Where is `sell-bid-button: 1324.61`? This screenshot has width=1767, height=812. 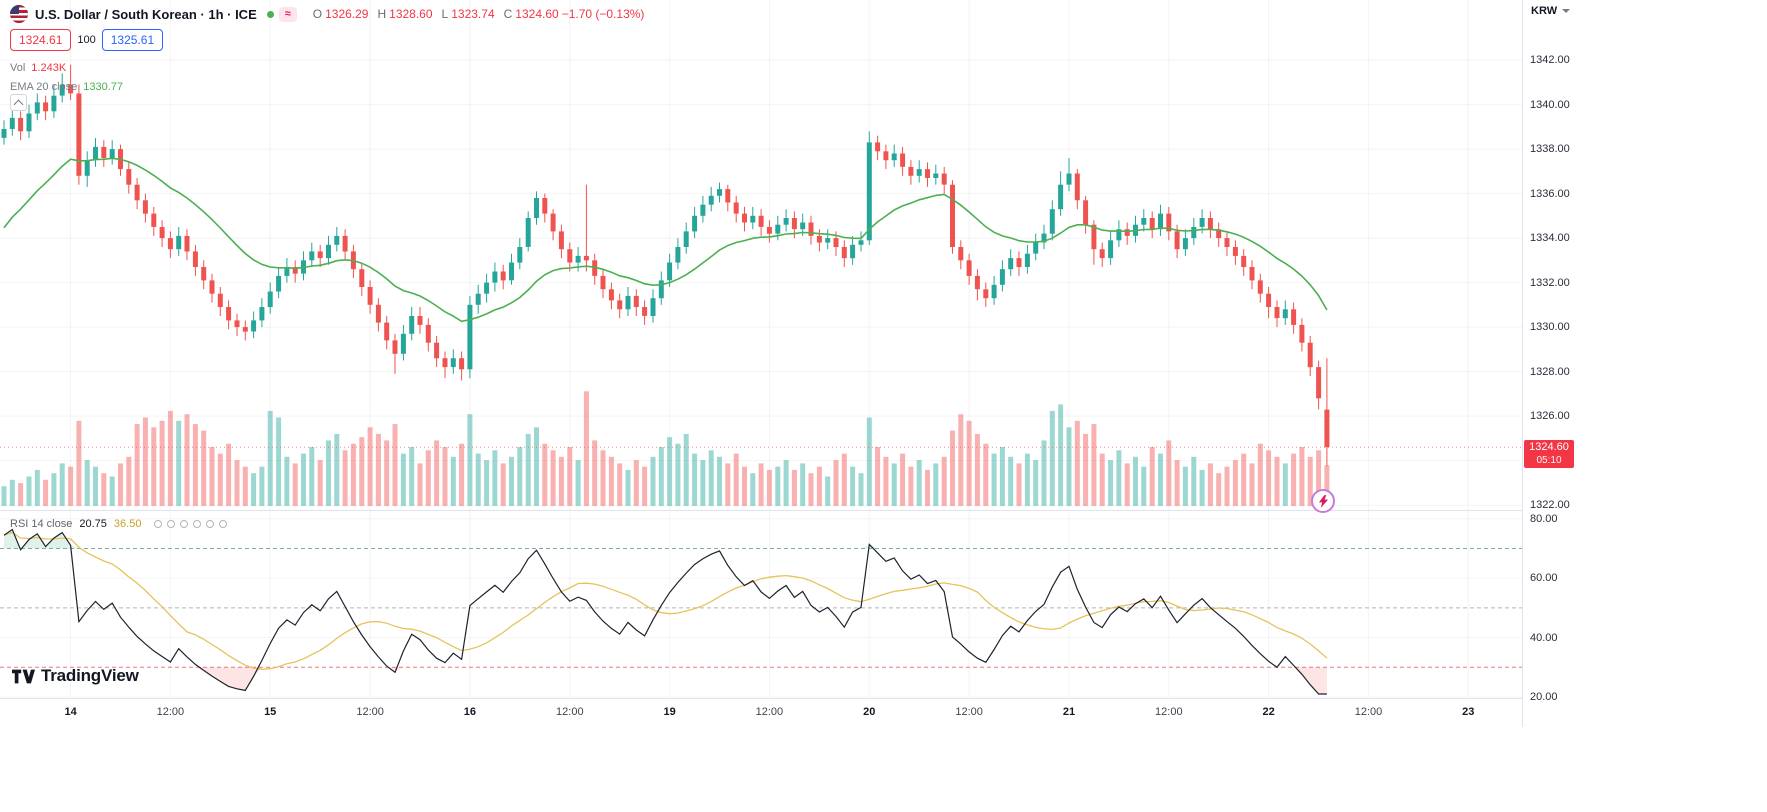 sell-bid-button: 1324.61 is located at coordinates (41, 40).